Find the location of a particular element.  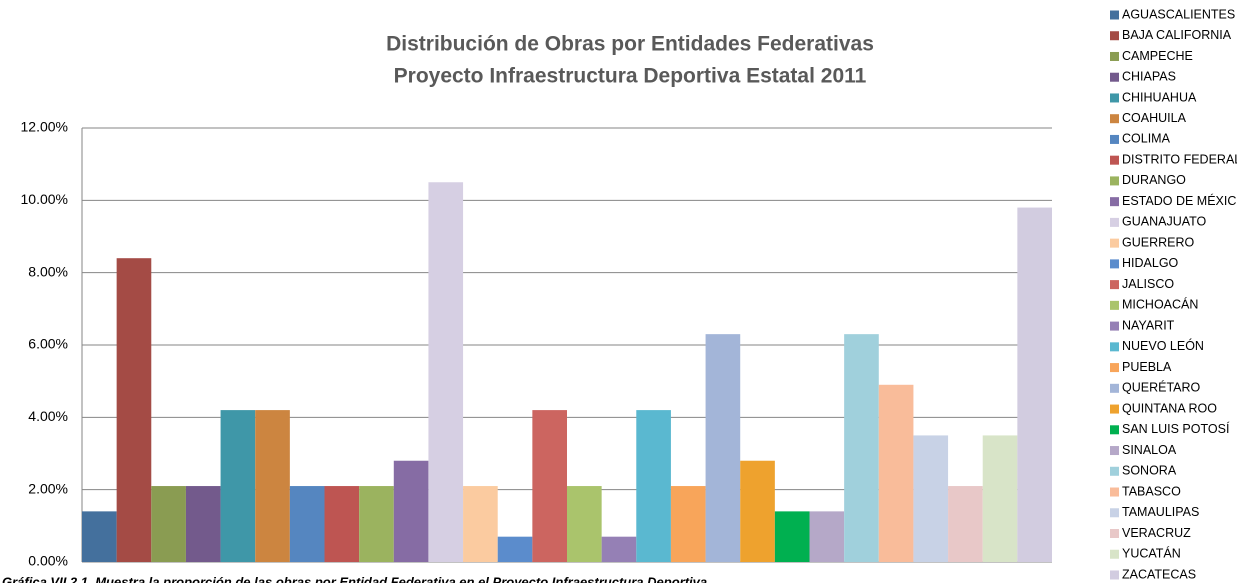

legend-label: YUCATÁN is located at coordinates (1151, 553).